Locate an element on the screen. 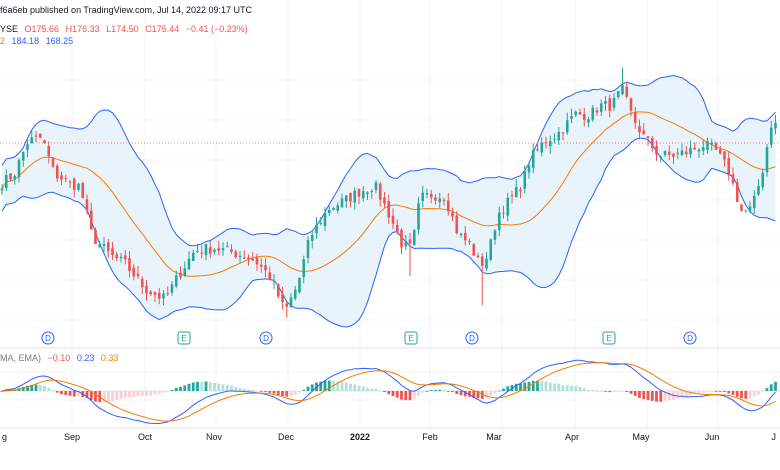 This screenshot has width=780, height=470. exchange-label: YSE is located at coordinates (9, 29).